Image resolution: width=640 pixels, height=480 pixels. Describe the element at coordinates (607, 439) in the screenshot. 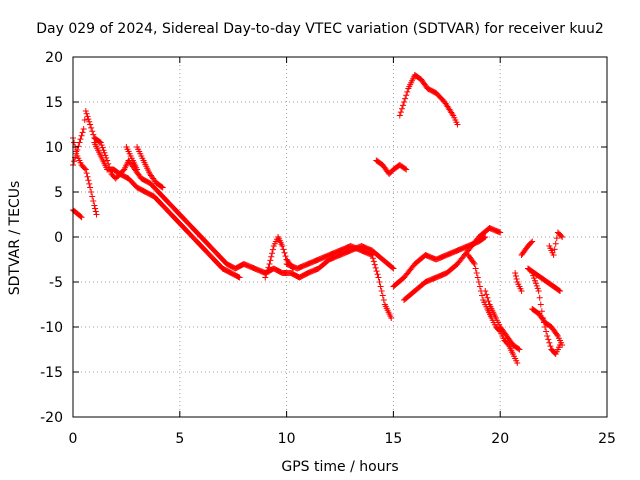

I see `x-tick-label: 25` at that location.